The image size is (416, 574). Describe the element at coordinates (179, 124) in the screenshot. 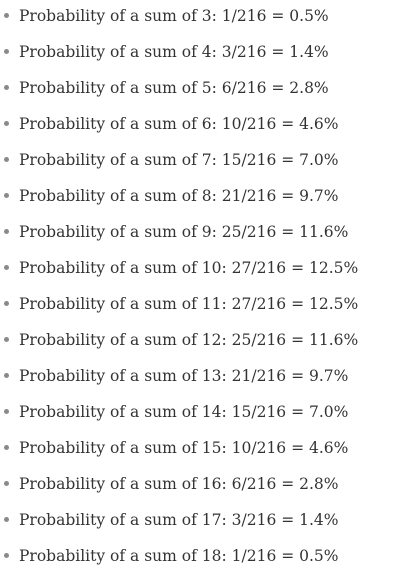

I see `list-item-text: Probability of a sum of 6: 10/216 = 4.6%` at that location.